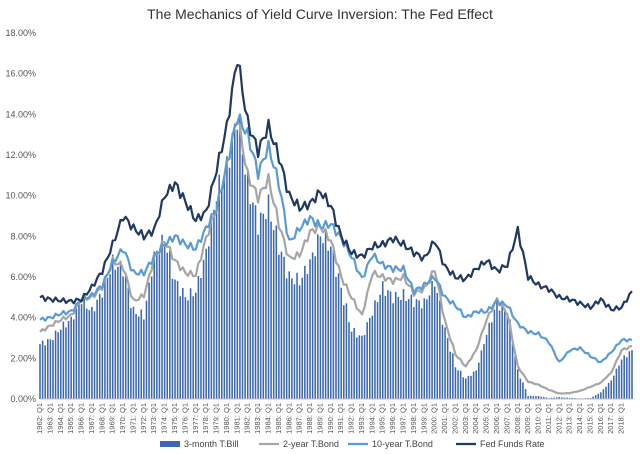 The width and height of the screenshot is (640, 454). Describe the element at coordinates (267, 418) in the screenshot. I see `x-tick-label: 1984: Q1` at that location.